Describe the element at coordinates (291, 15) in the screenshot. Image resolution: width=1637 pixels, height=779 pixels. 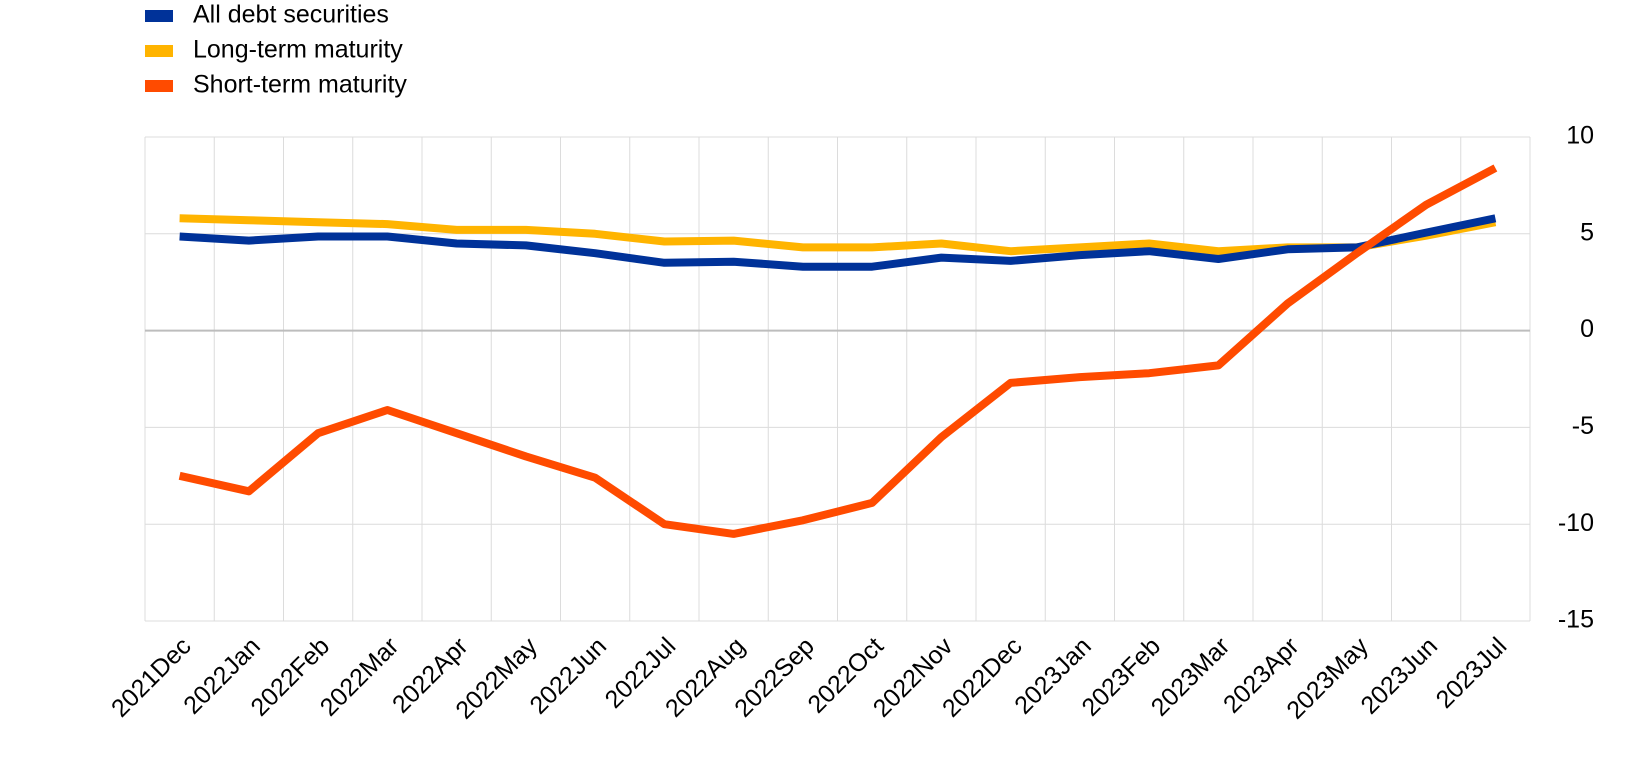
I see `legend-label: All debt securities` at that location.